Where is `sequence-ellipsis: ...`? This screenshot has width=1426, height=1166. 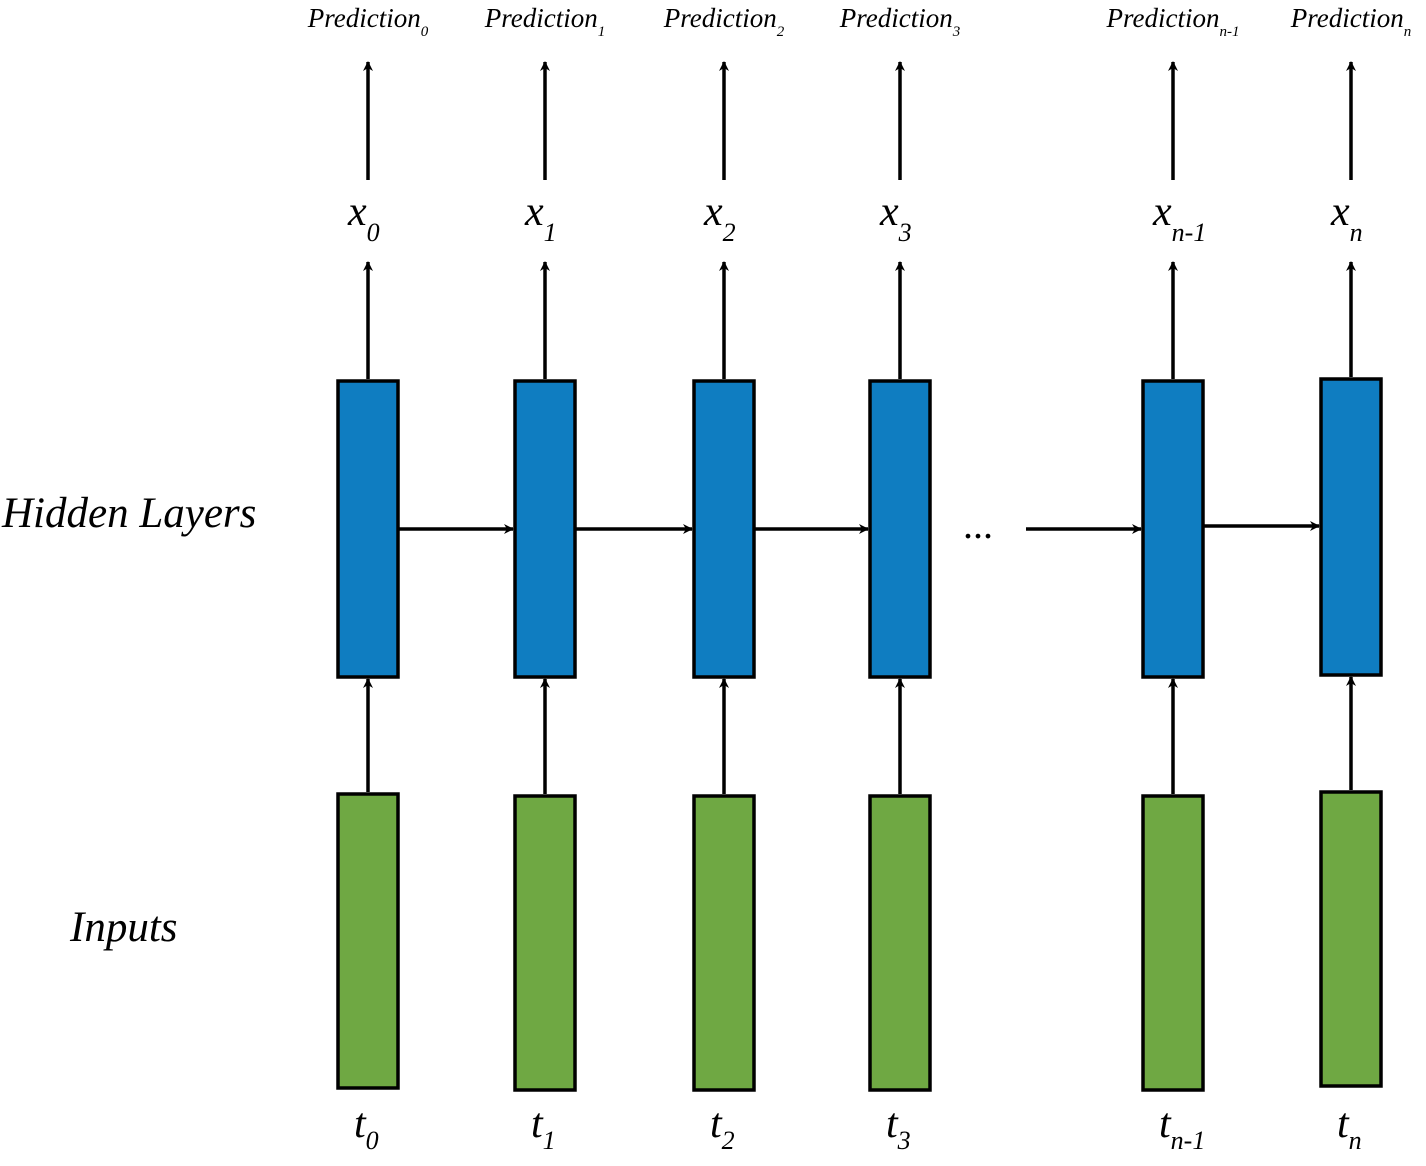 sequence-ellipsis: ... is located at coordinates (978, 524).